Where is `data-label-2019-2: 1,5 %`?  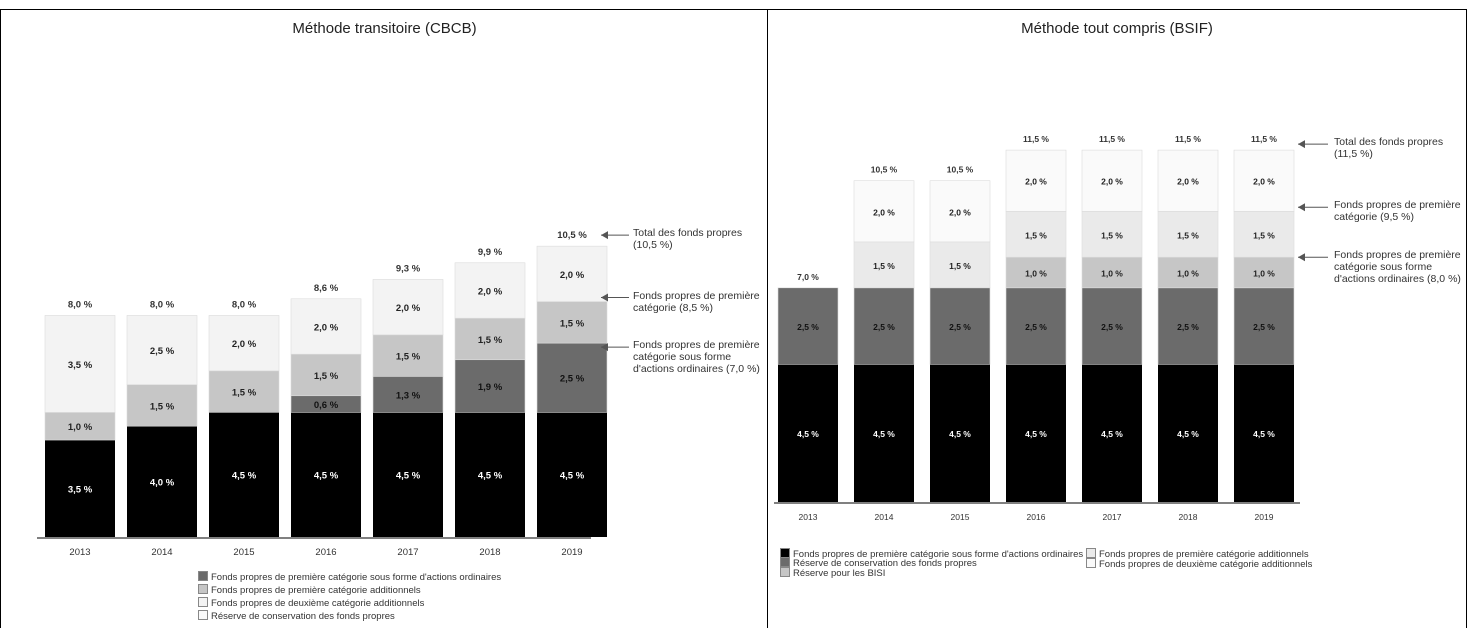 data-label-2019-2: 1,5 % is located at coordinates (572, 323).